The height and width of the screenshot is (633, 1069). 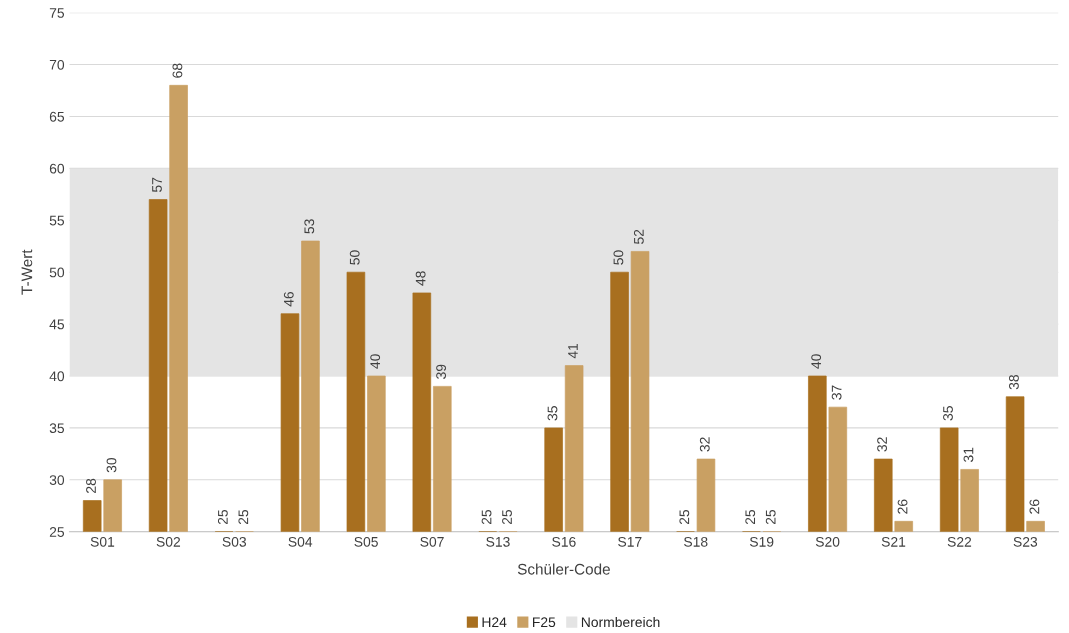 I want to click on data-label: 52, so click(x=638, y=236).